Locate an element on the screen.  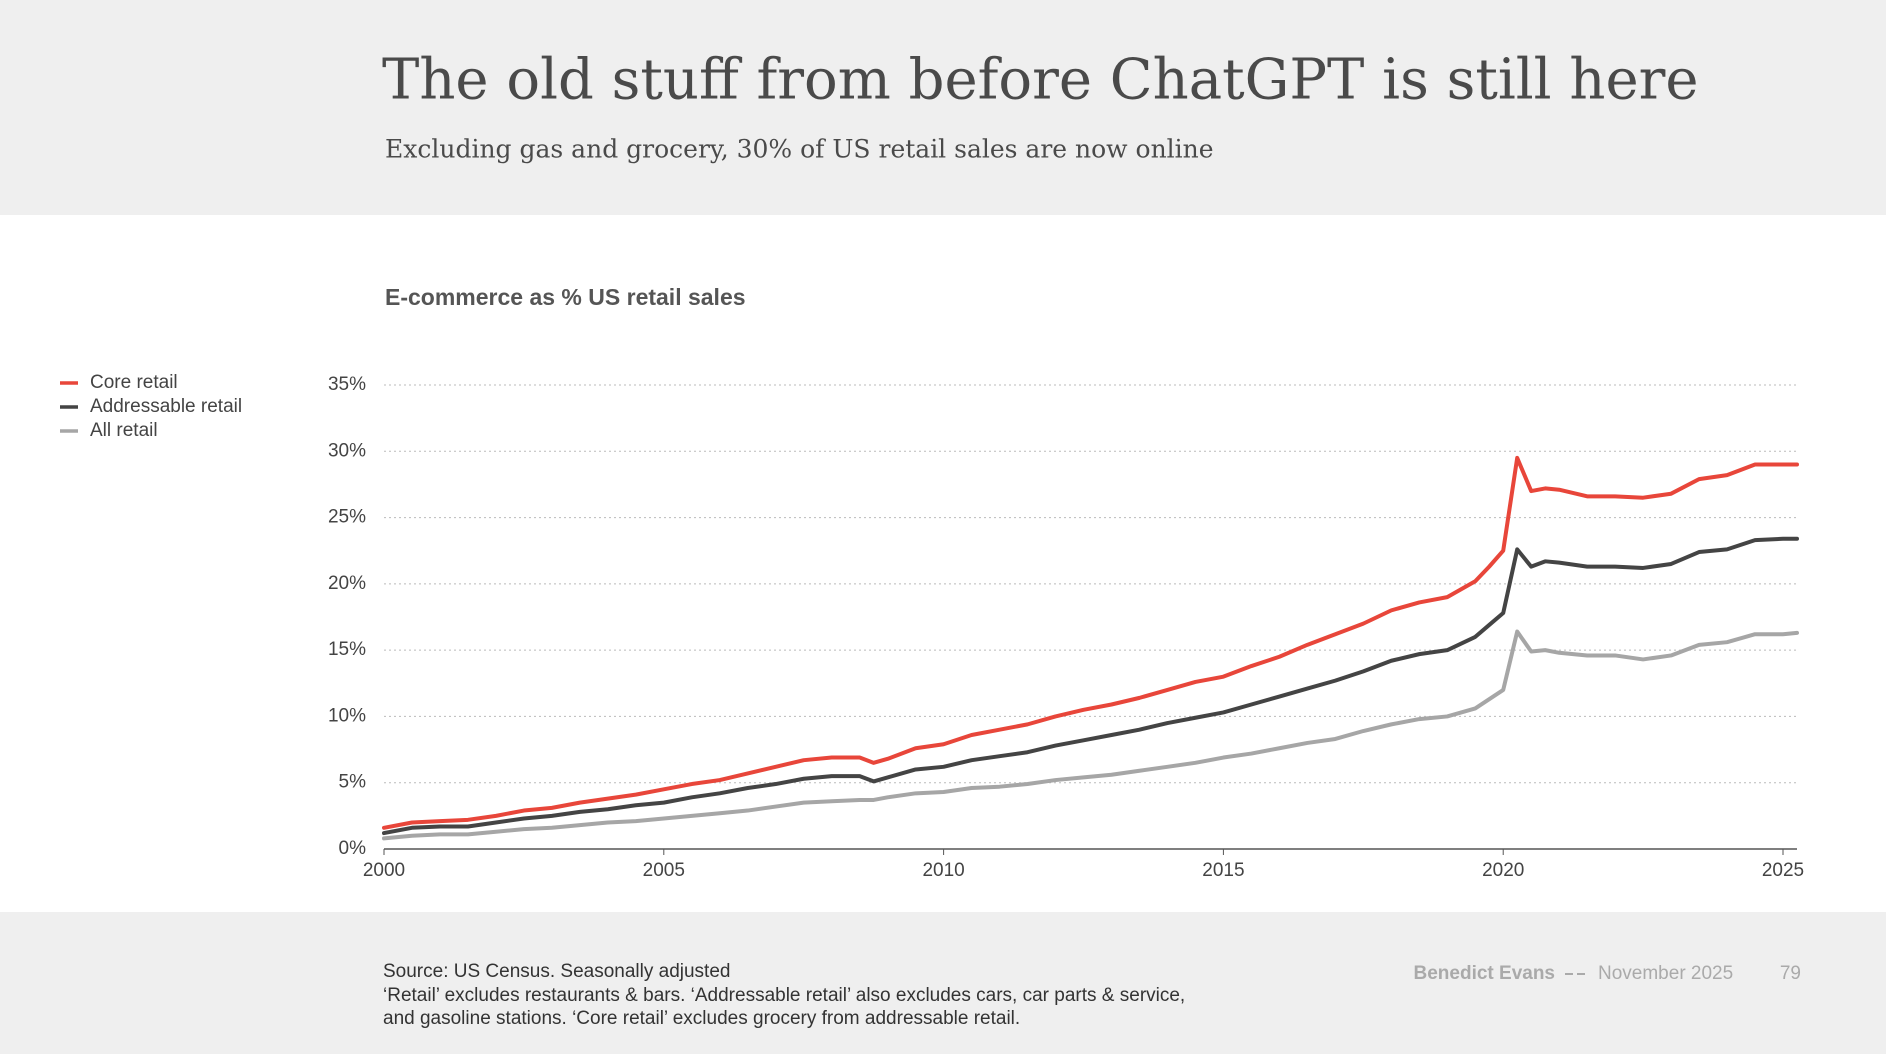
x-tick-label: 2005 is located at coordinates (664, 870).